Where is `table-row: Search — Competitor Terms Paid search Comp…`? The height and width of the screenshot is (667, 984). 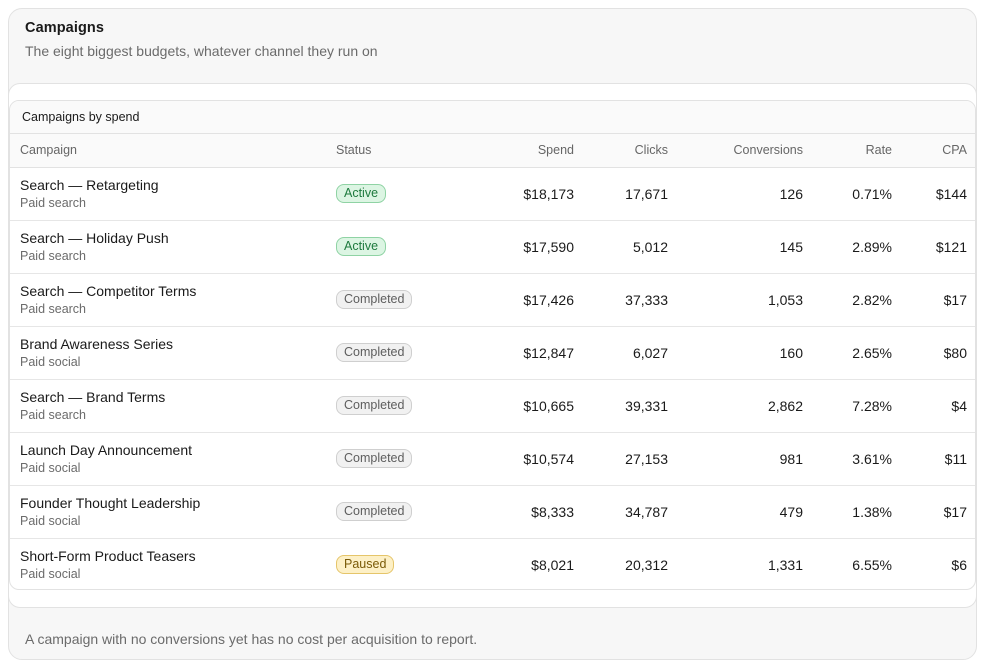 table-row: Search — Competitor Terms Paid search Comp… is located at coordinates (492, 300).